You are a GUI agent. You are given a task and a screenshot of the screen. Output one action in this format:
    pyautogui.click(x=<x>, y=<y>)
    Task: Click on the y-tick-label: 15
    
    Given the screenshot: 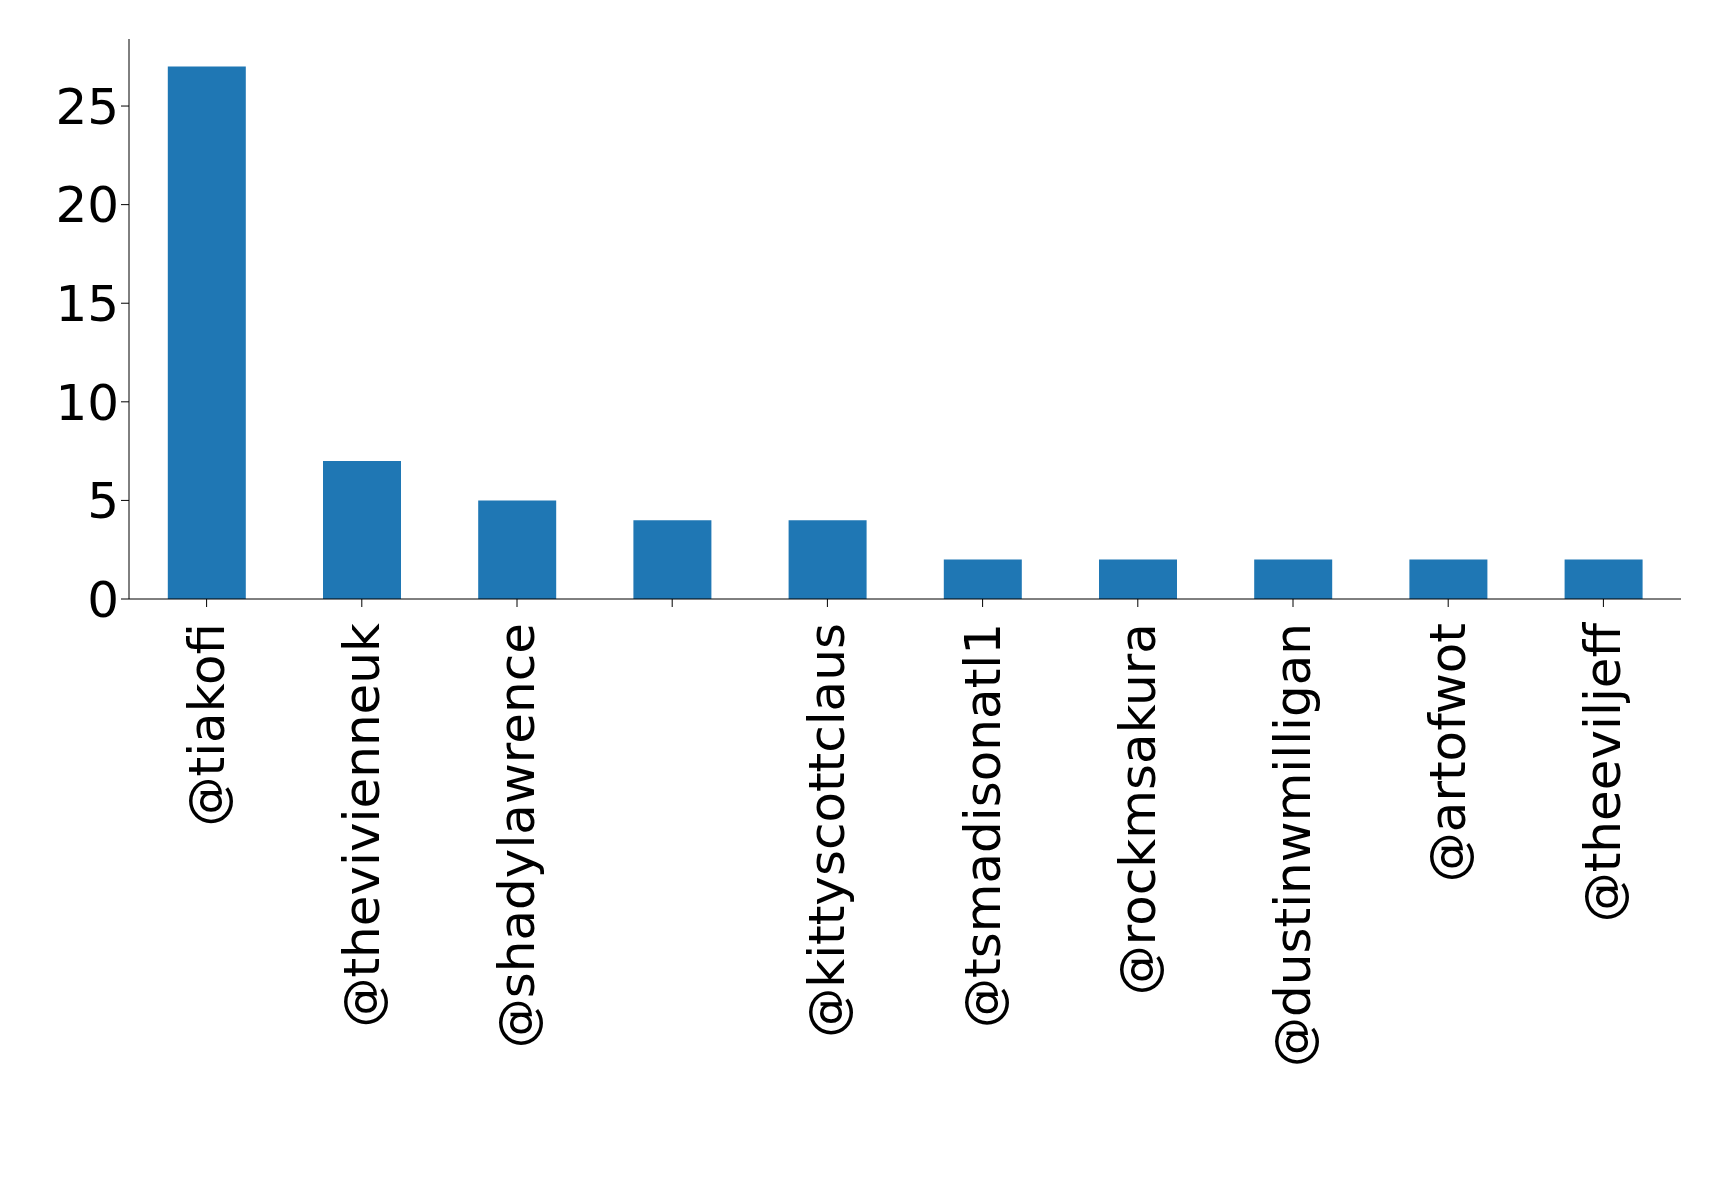 What is the action you would take?
    pyautogui.click(x=87, y=303)
    